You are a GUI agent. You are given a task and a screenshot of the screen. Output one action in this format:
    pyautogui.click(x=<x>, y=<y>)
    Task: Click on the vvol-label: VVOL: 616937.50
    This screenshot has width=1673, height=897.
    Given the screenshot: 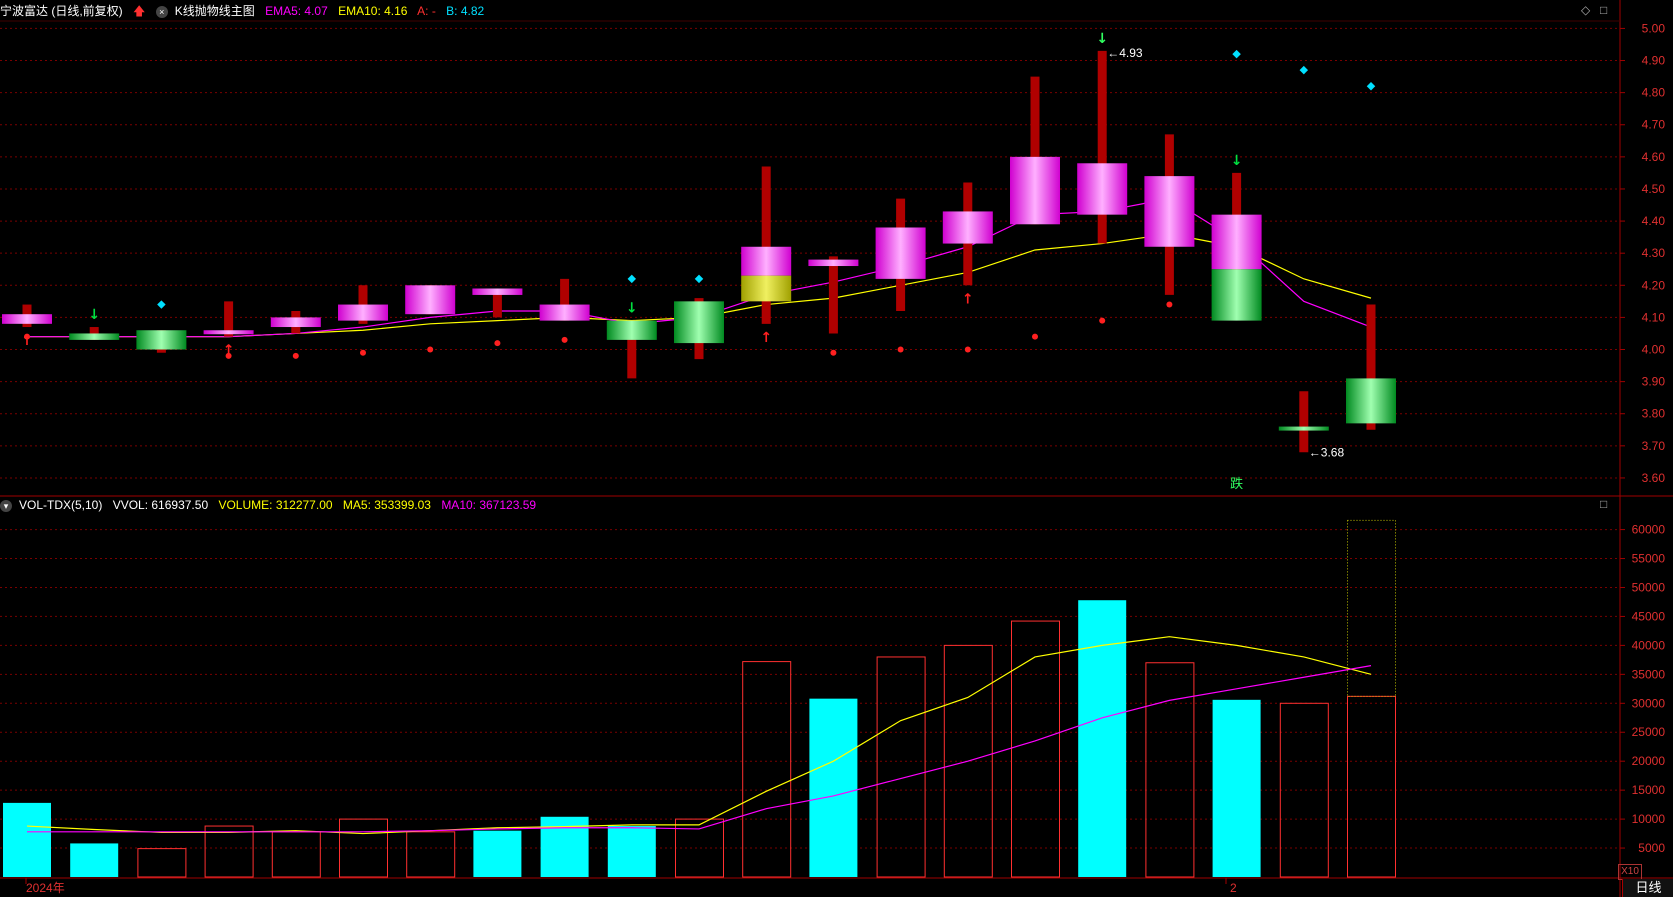 What is the action you would take?
    pyautogui.click(x=160, y=505)
    